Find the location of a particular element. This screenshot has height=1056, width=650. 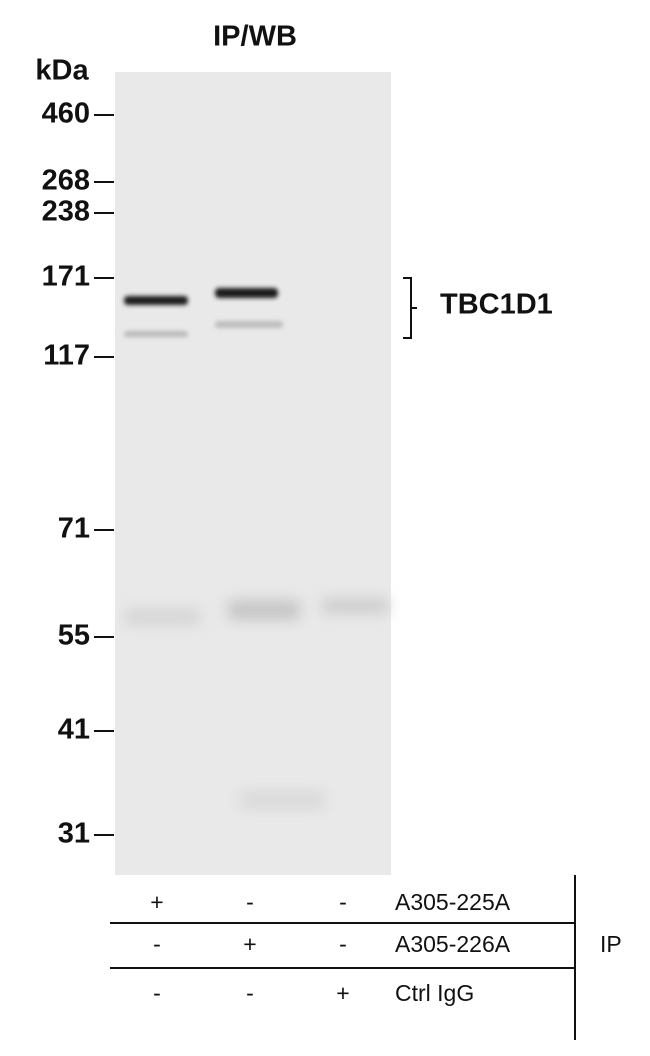

marker-label: 55 is located at coordinates (74, 636).